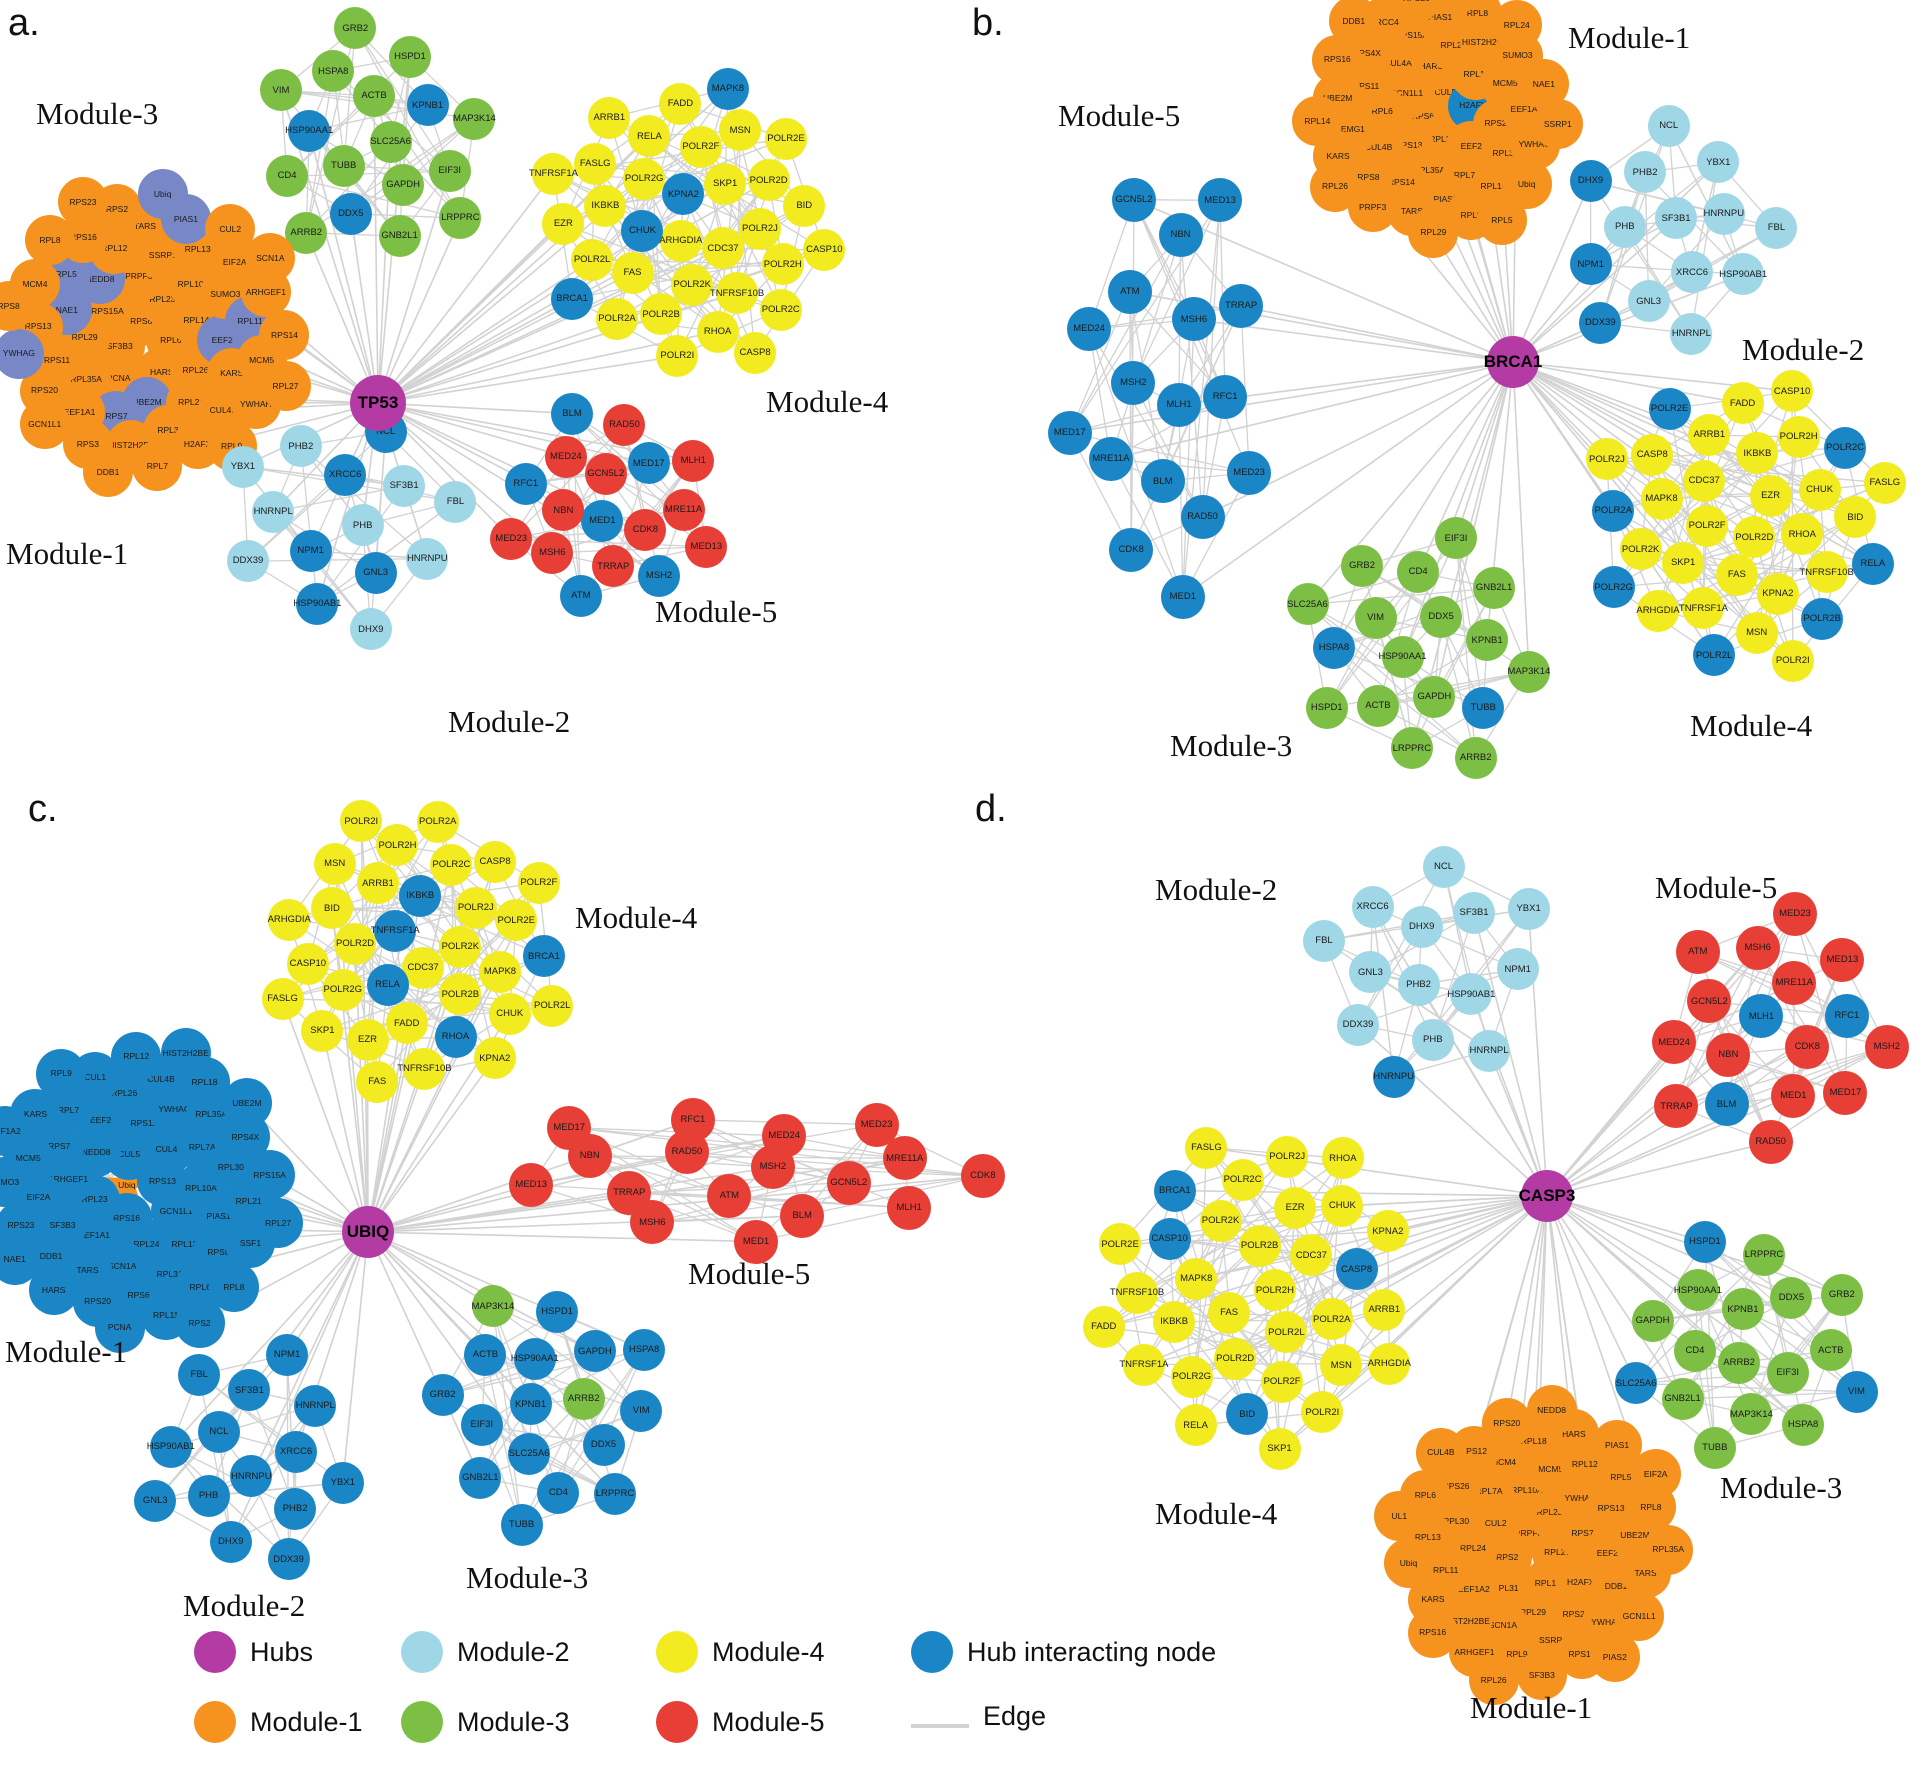 The height and width of the screenshot is (1775, 1923). What do you see at coordinates (288, 1559) in the screenshot?
I see `network-node: DDX39` at bounding box center [288, 1559].